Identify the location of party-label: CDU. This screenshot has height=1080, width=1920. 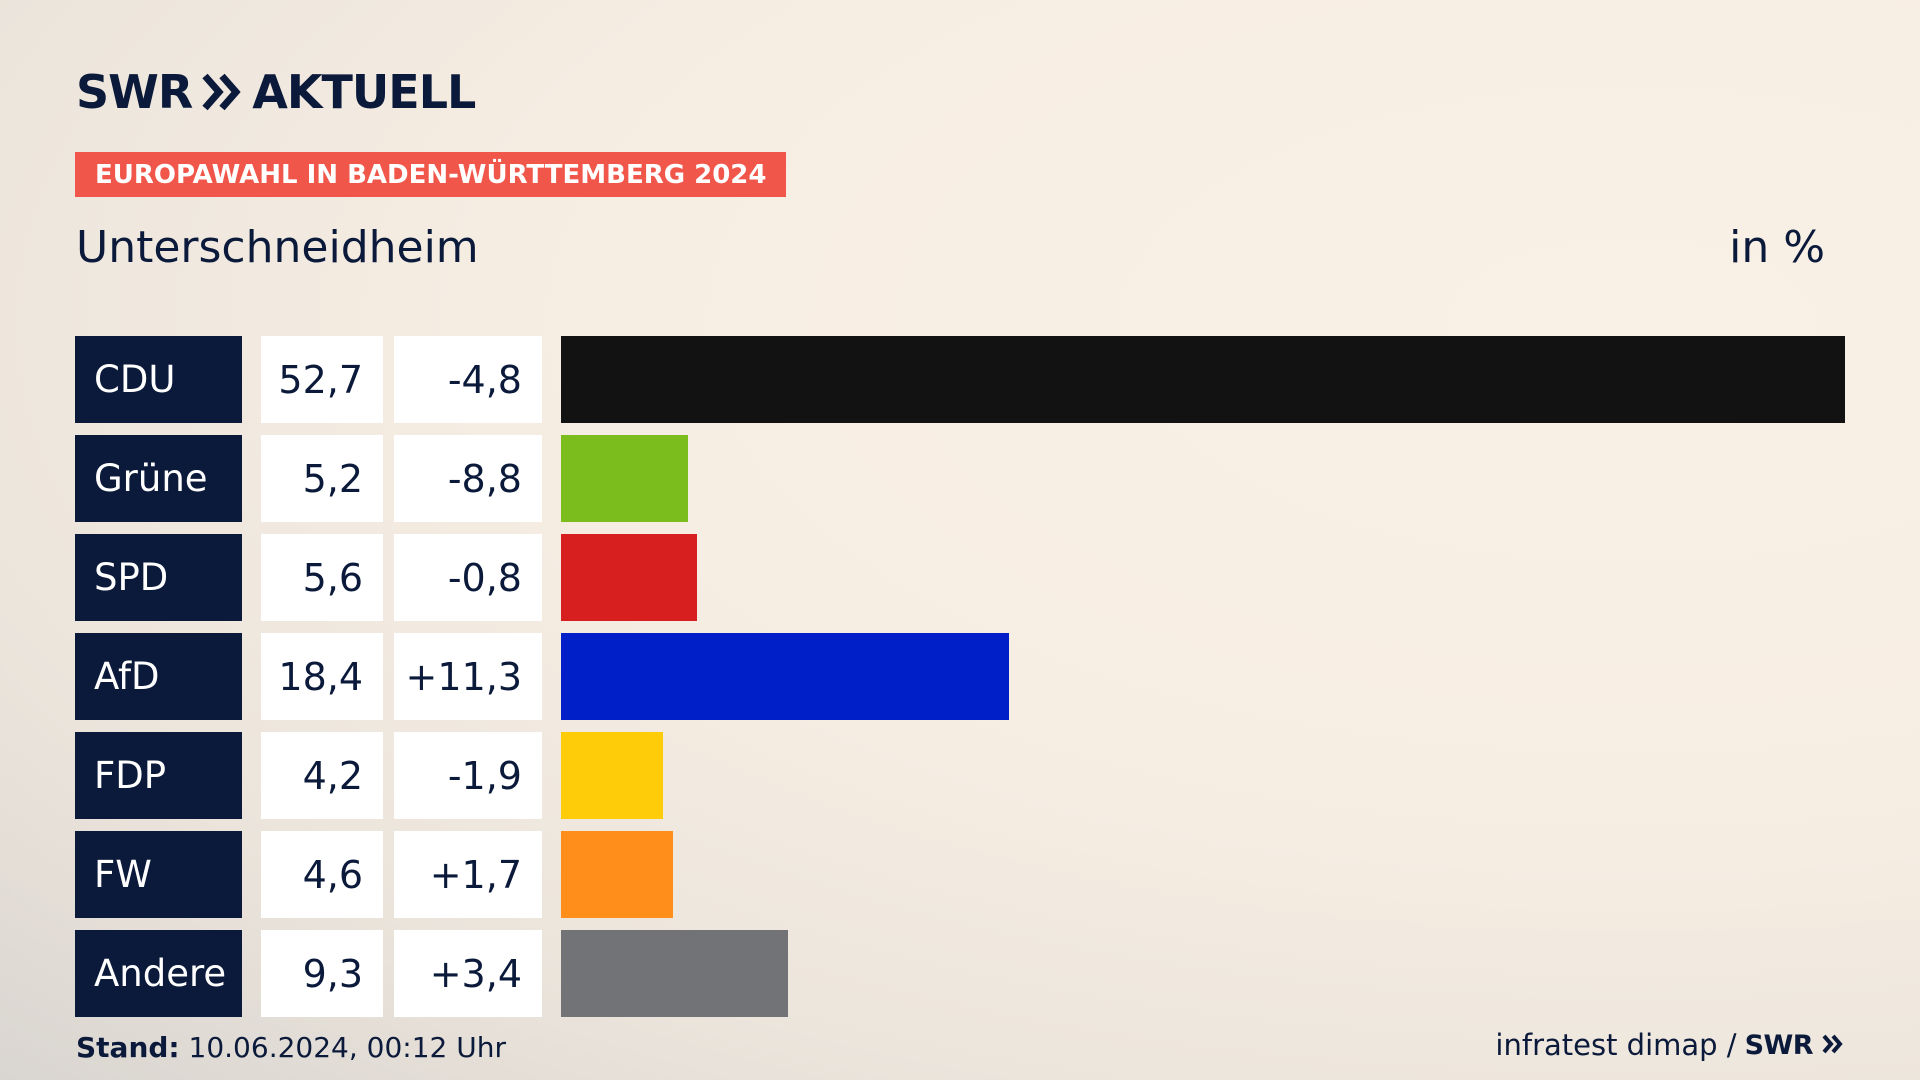
(158, 379).